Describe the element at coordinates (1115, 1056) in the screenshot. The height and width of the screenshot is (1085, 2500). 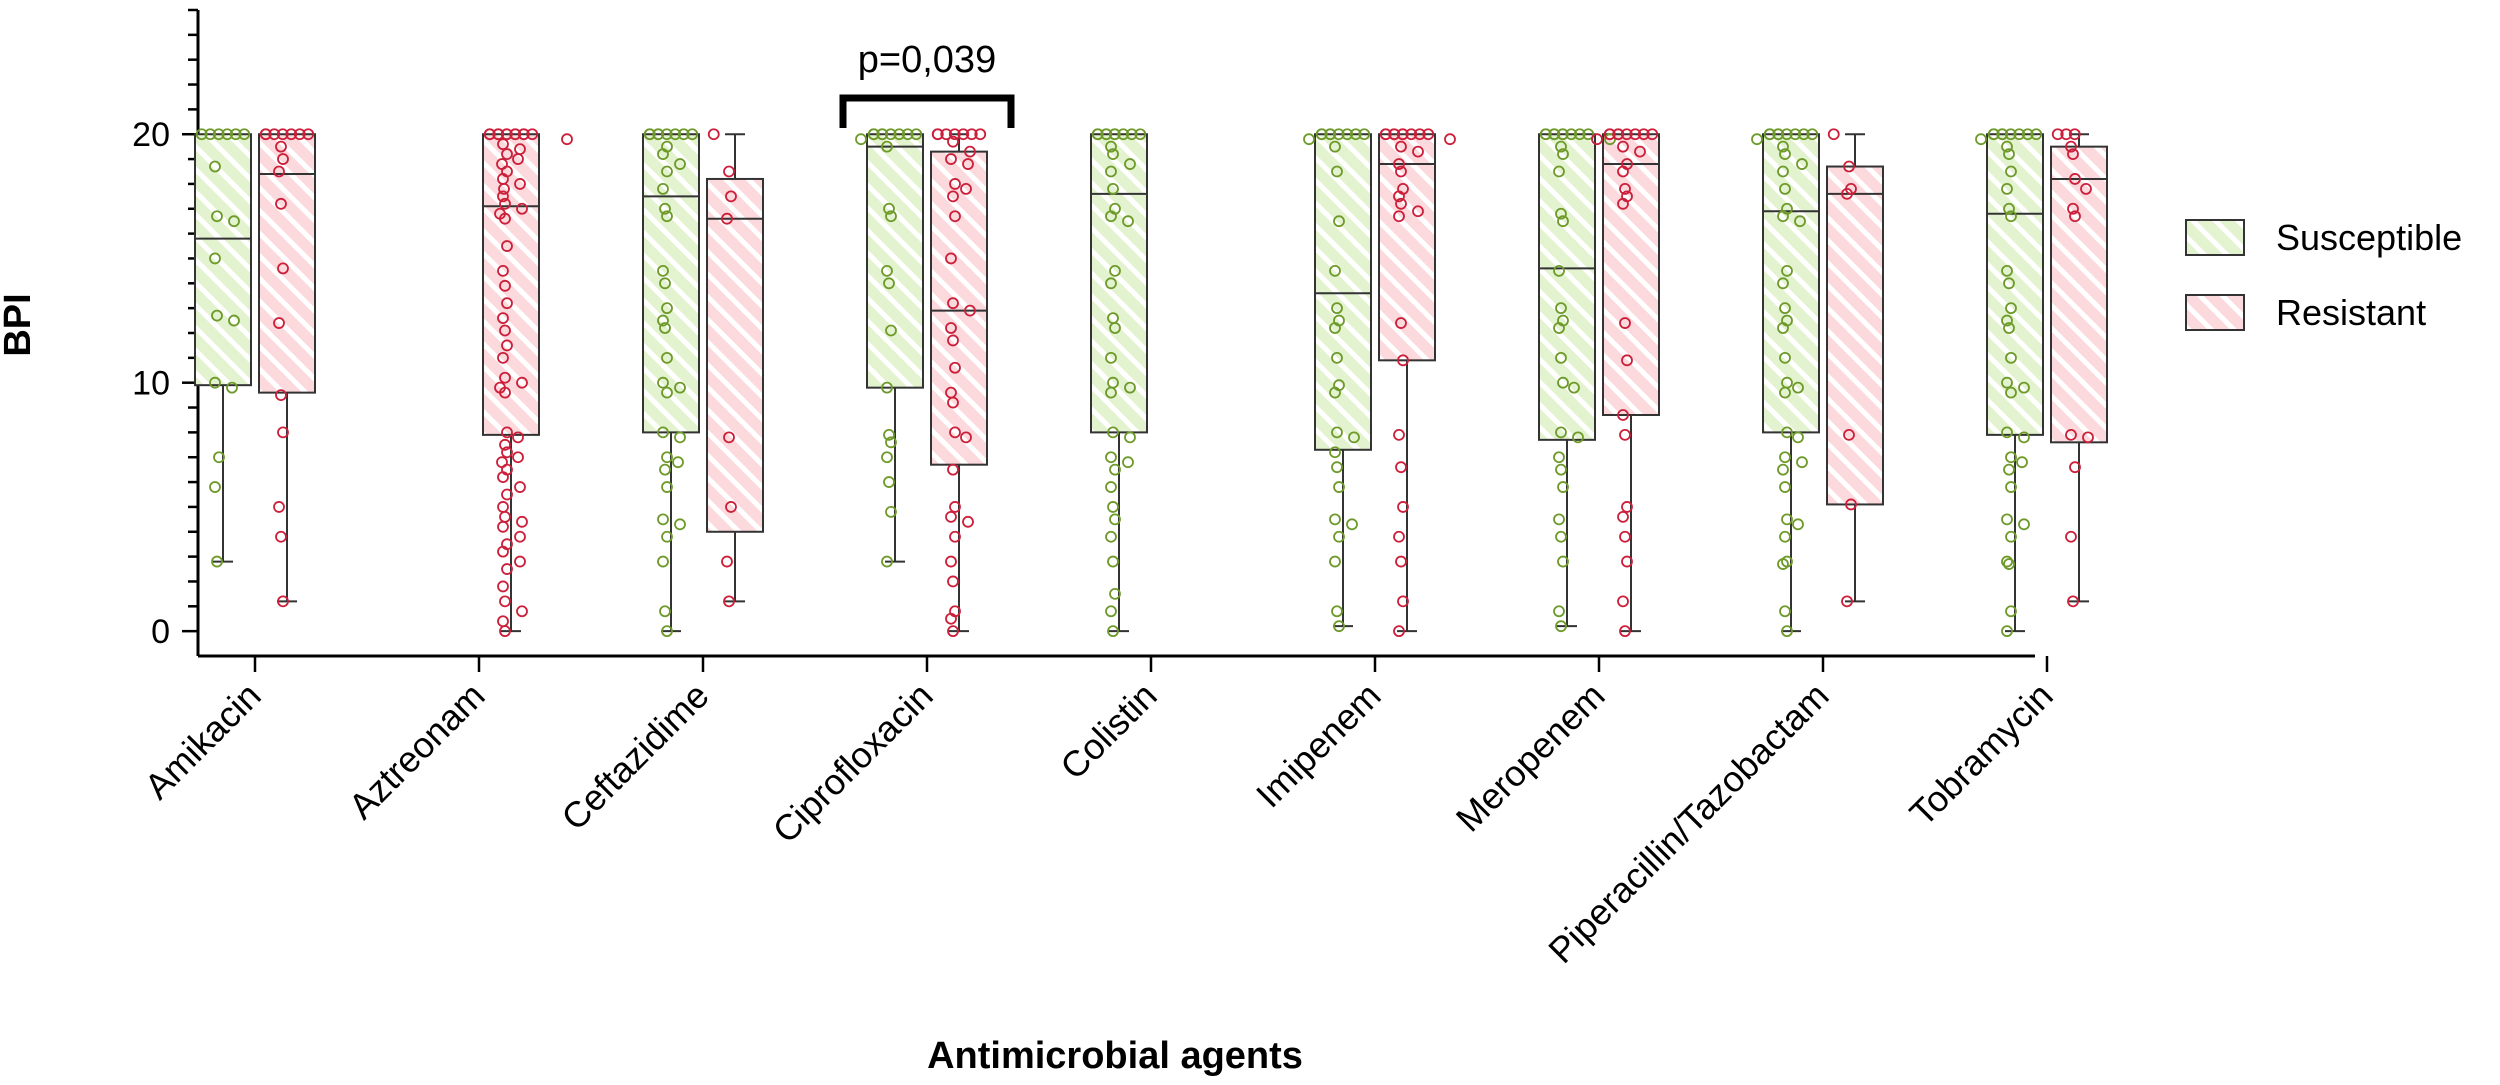
I see `x-axis-title: Antimicrobial agents` at that location.